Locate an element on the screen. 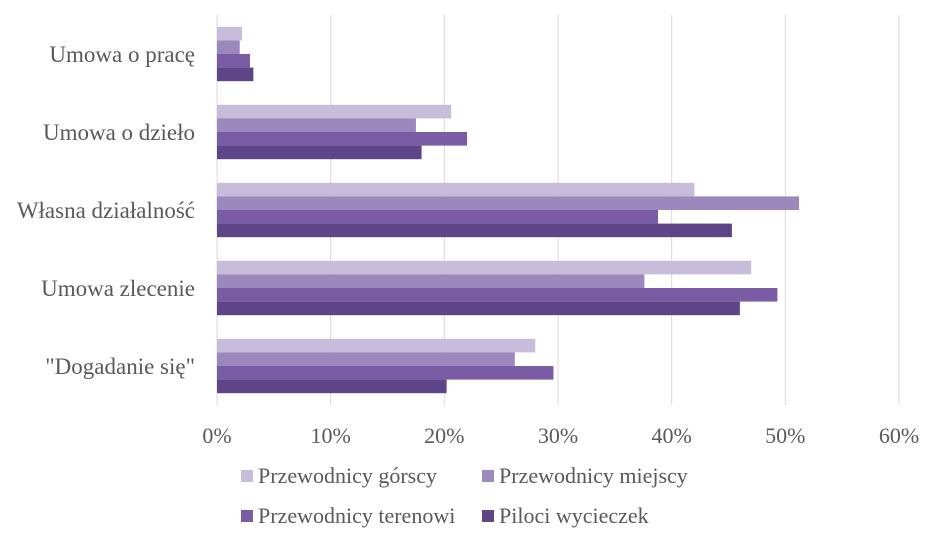  legend-label: Piloci wycieczek is located at coordinates (574, 515).